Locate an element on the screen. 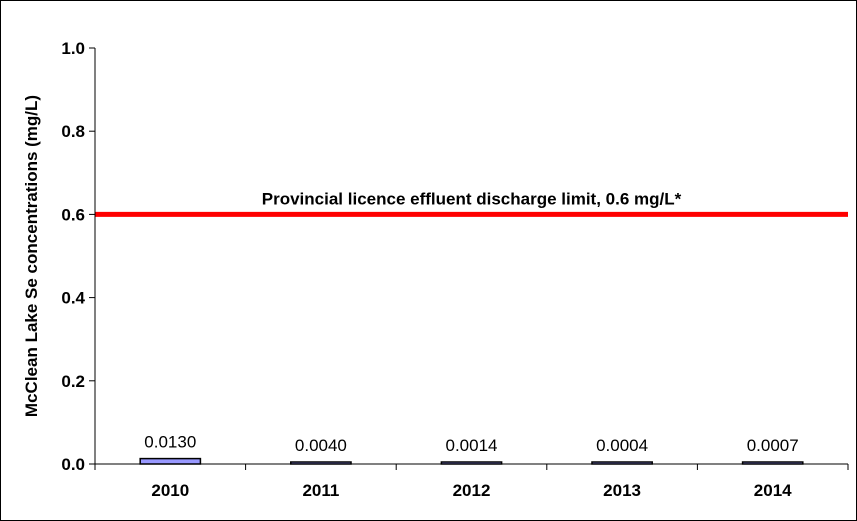 The height and width of the screenshot is (521, 857). bar is located at coordinates (170, 461).